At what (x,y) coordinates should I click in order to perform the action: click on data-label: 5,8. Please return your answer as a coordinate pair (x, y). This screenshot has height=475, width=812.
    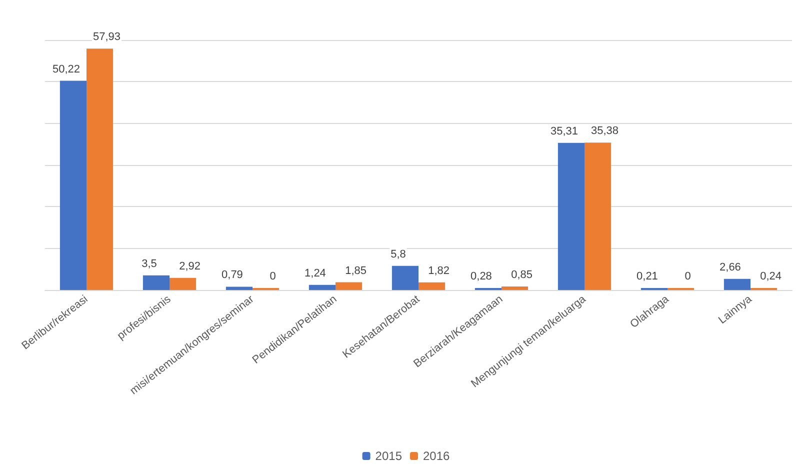
    Looking at the image, I should click on (398, 254).